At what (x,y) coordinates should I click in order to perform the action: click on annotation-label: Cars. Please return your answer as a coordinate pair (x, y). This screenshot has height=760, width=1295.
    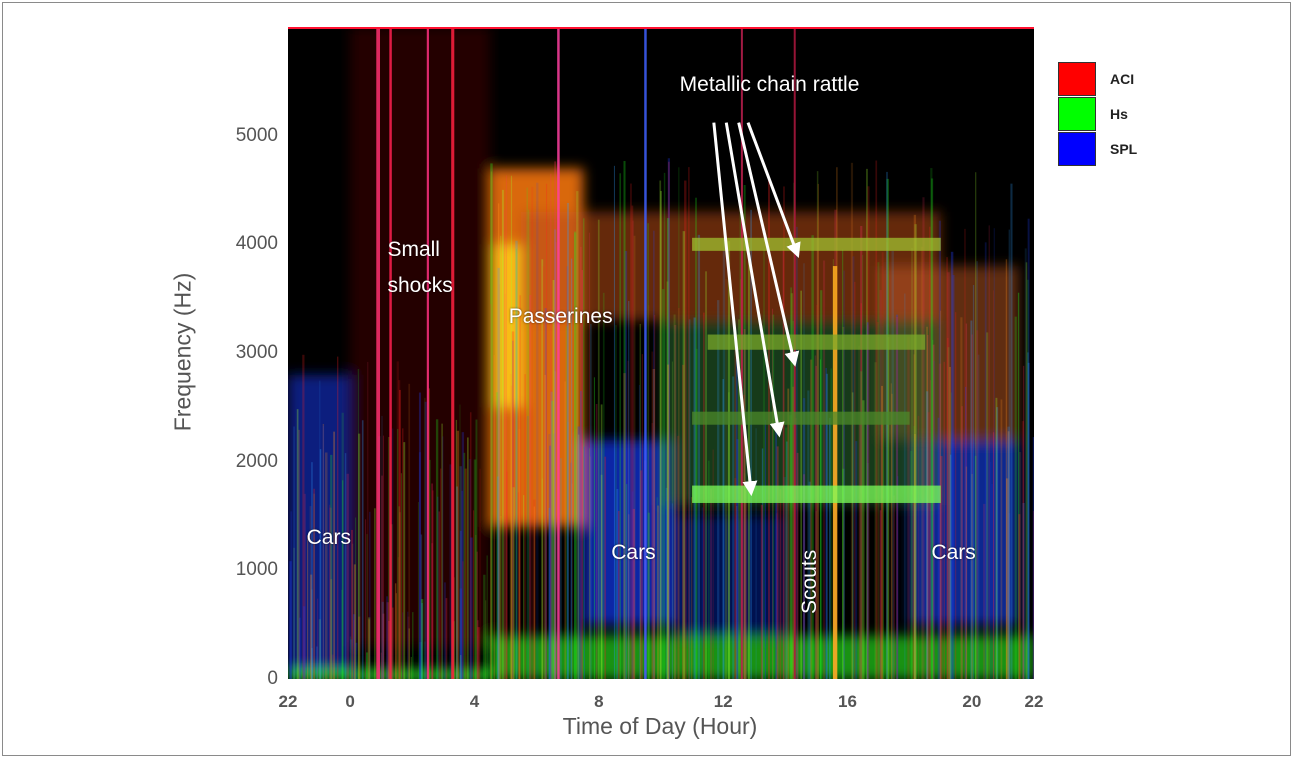
    Looking at the image, I should click on (633, 552).